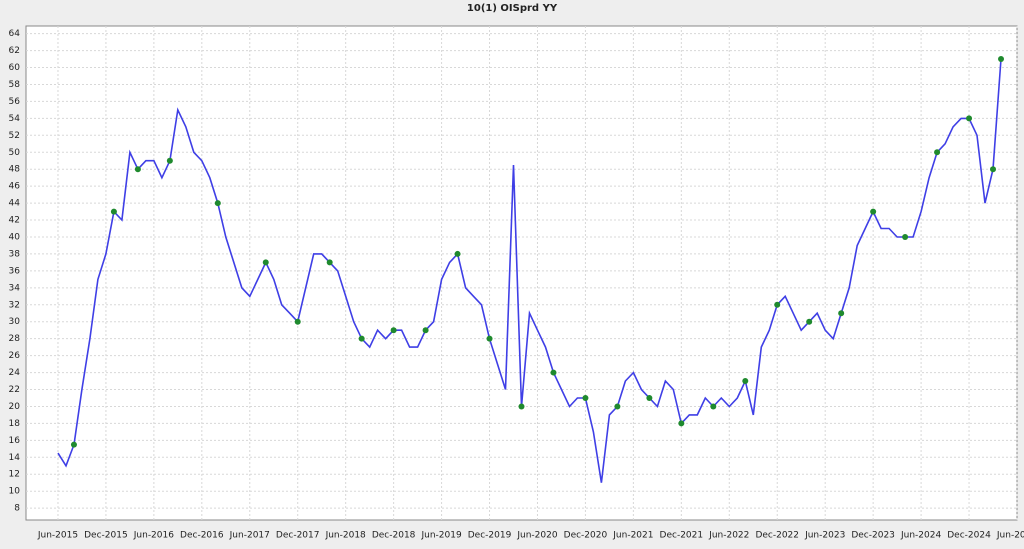 The image size is (1024, 549). I want to click on y-tick-label: 16, so click(15, 441).